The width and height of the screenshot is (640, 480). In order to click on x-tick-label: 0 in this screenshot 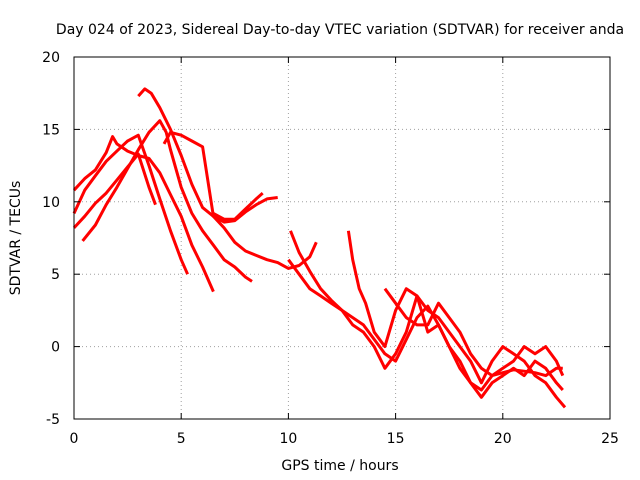, I will do `click(74, 439)`.